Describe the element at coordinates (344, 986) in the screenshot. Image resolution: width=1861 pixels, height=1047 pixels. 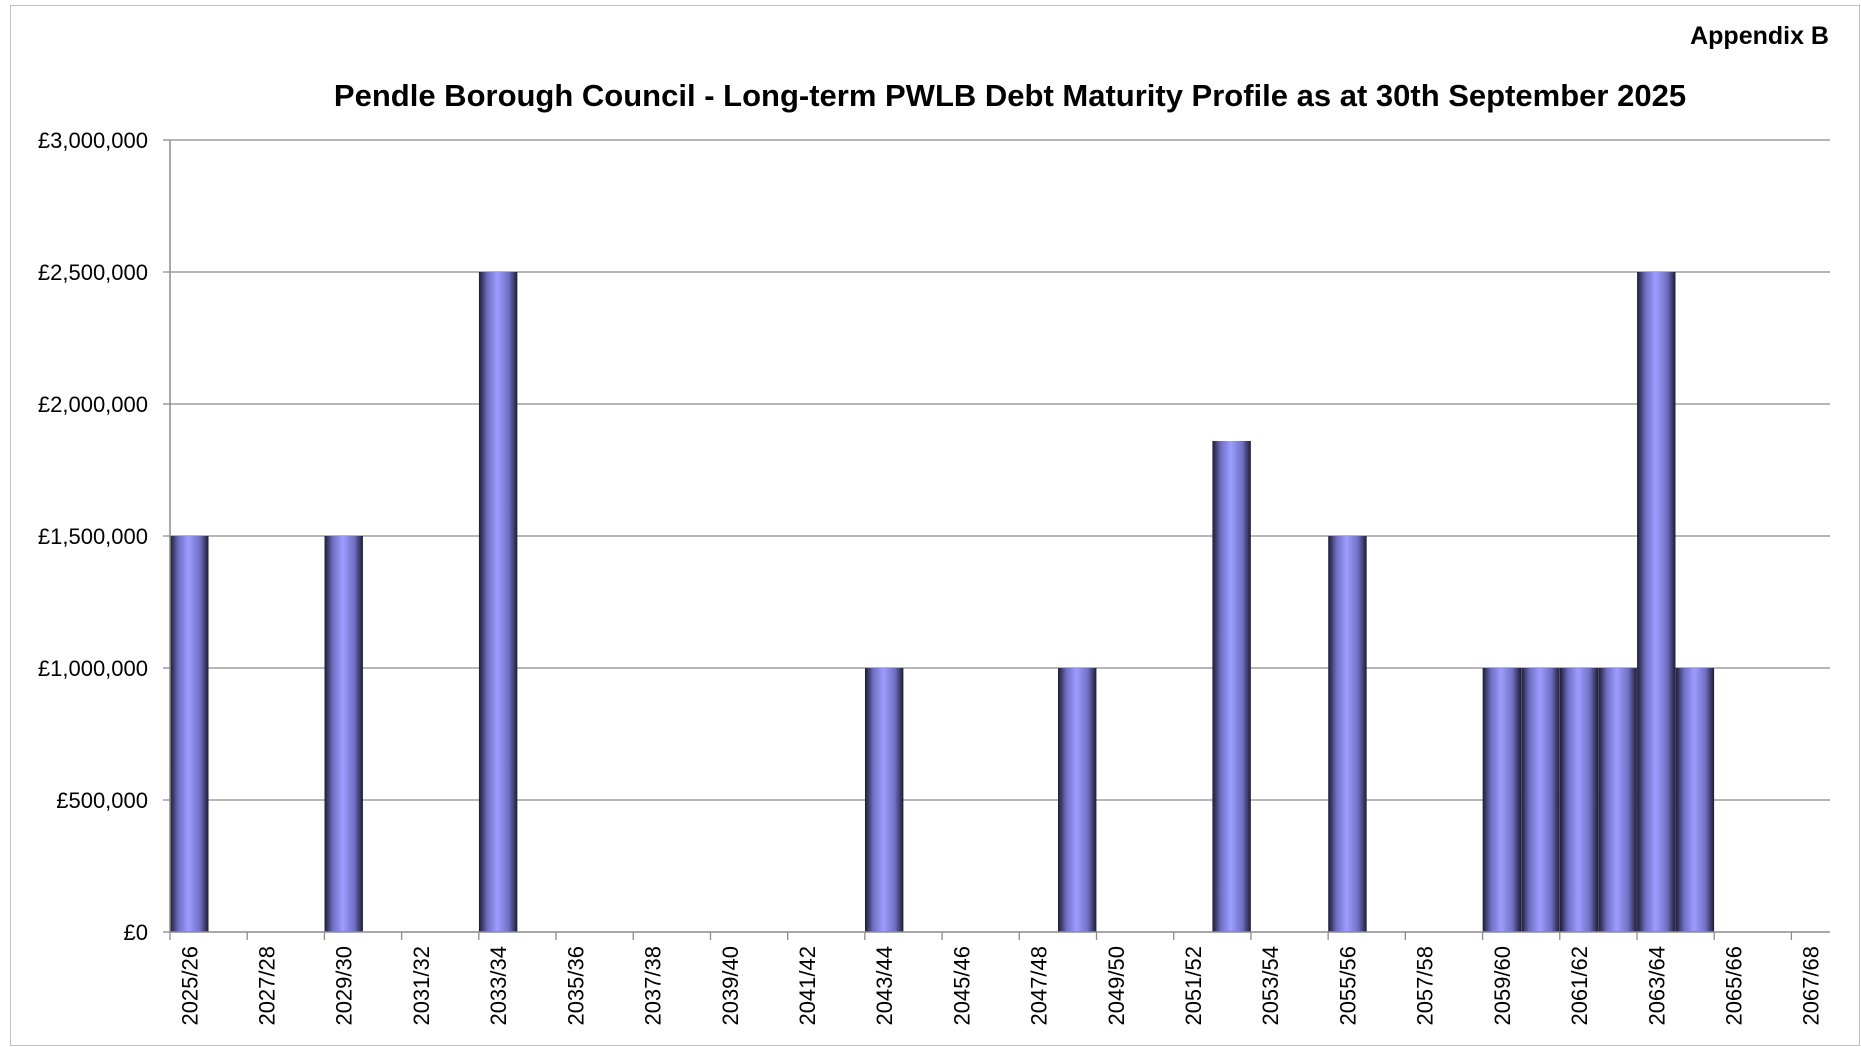
I see `x-tick-label: 2029/30` at that location.